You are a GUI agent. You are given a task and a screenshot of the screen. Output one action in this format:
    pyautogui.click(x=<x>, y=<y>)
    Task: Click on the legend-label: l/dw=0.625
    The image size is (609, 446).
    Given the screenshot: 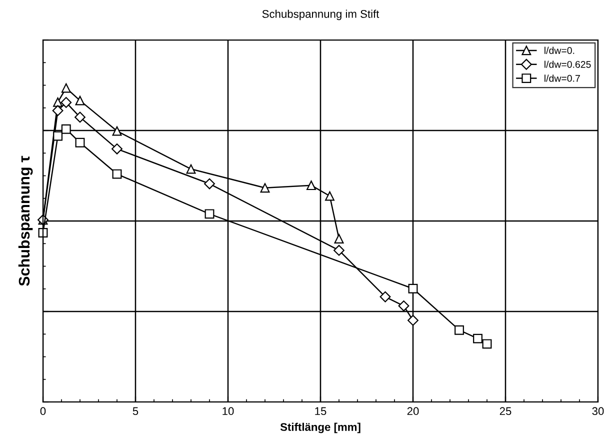 What is the action you would take?
    pyautogui.click(x=567, y=64)
    